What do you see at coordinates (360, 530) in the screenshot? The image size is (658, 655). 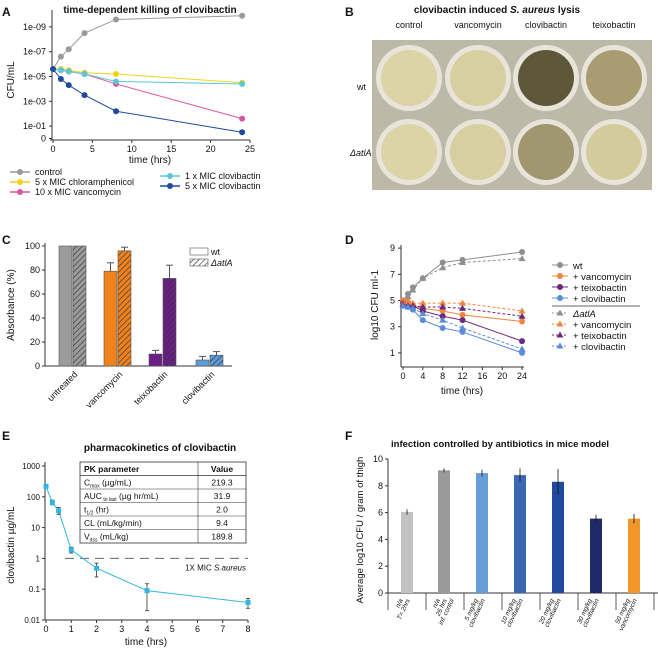 I see `y-axis-label: Average log10 CFU / gram of thigh` at bounding box center [360, 530].